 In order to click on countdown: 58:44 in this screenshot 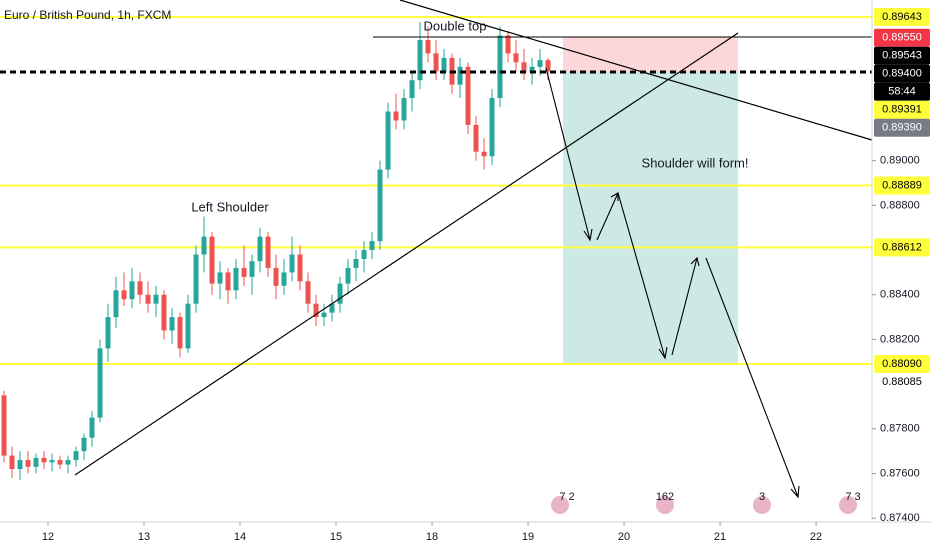, I will do `click(902, 92)`.